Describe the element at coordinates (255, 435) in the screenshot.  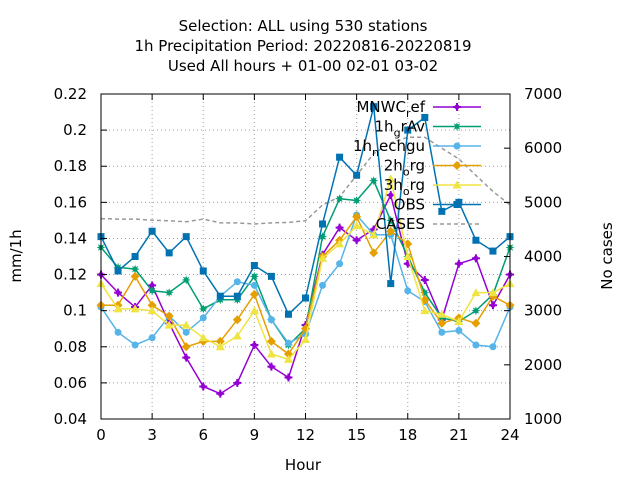
I see `x-tick-label: 9` at that location.